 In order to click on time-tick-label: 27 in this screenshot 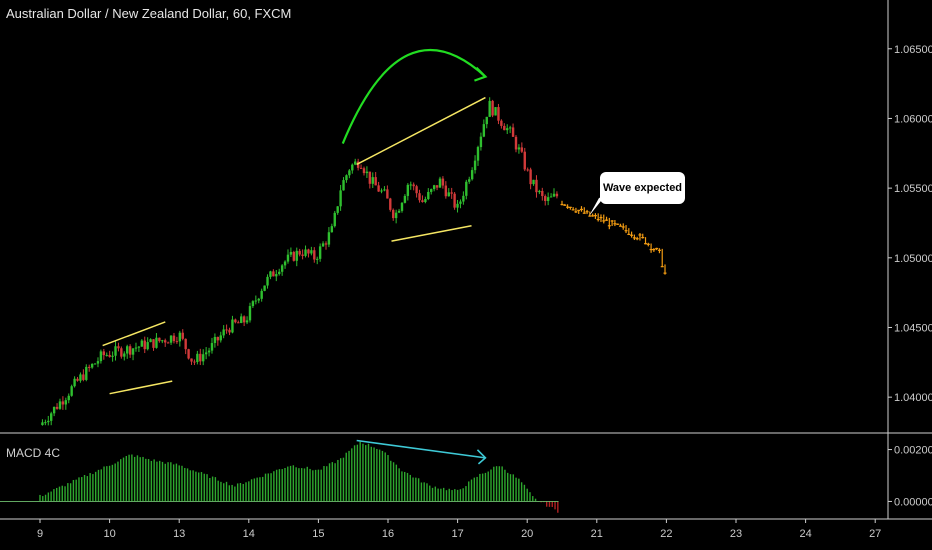, I will do `click(875, 534)`.